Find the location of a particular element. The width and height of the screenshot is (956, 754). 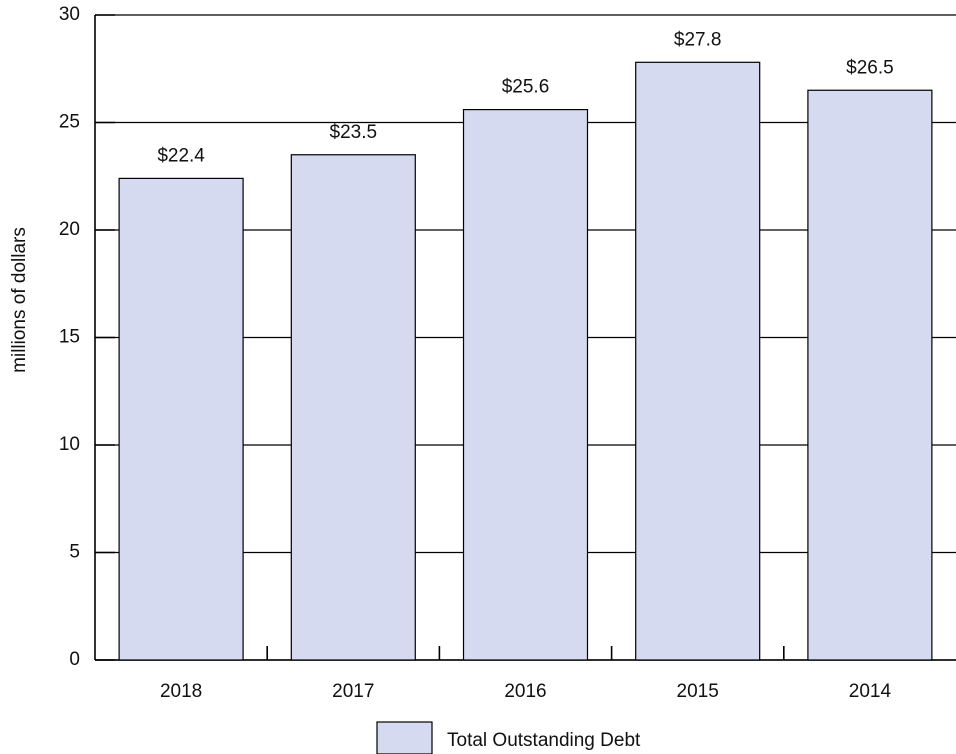

value-label: $27.8 is located at coordinates (698, 39).